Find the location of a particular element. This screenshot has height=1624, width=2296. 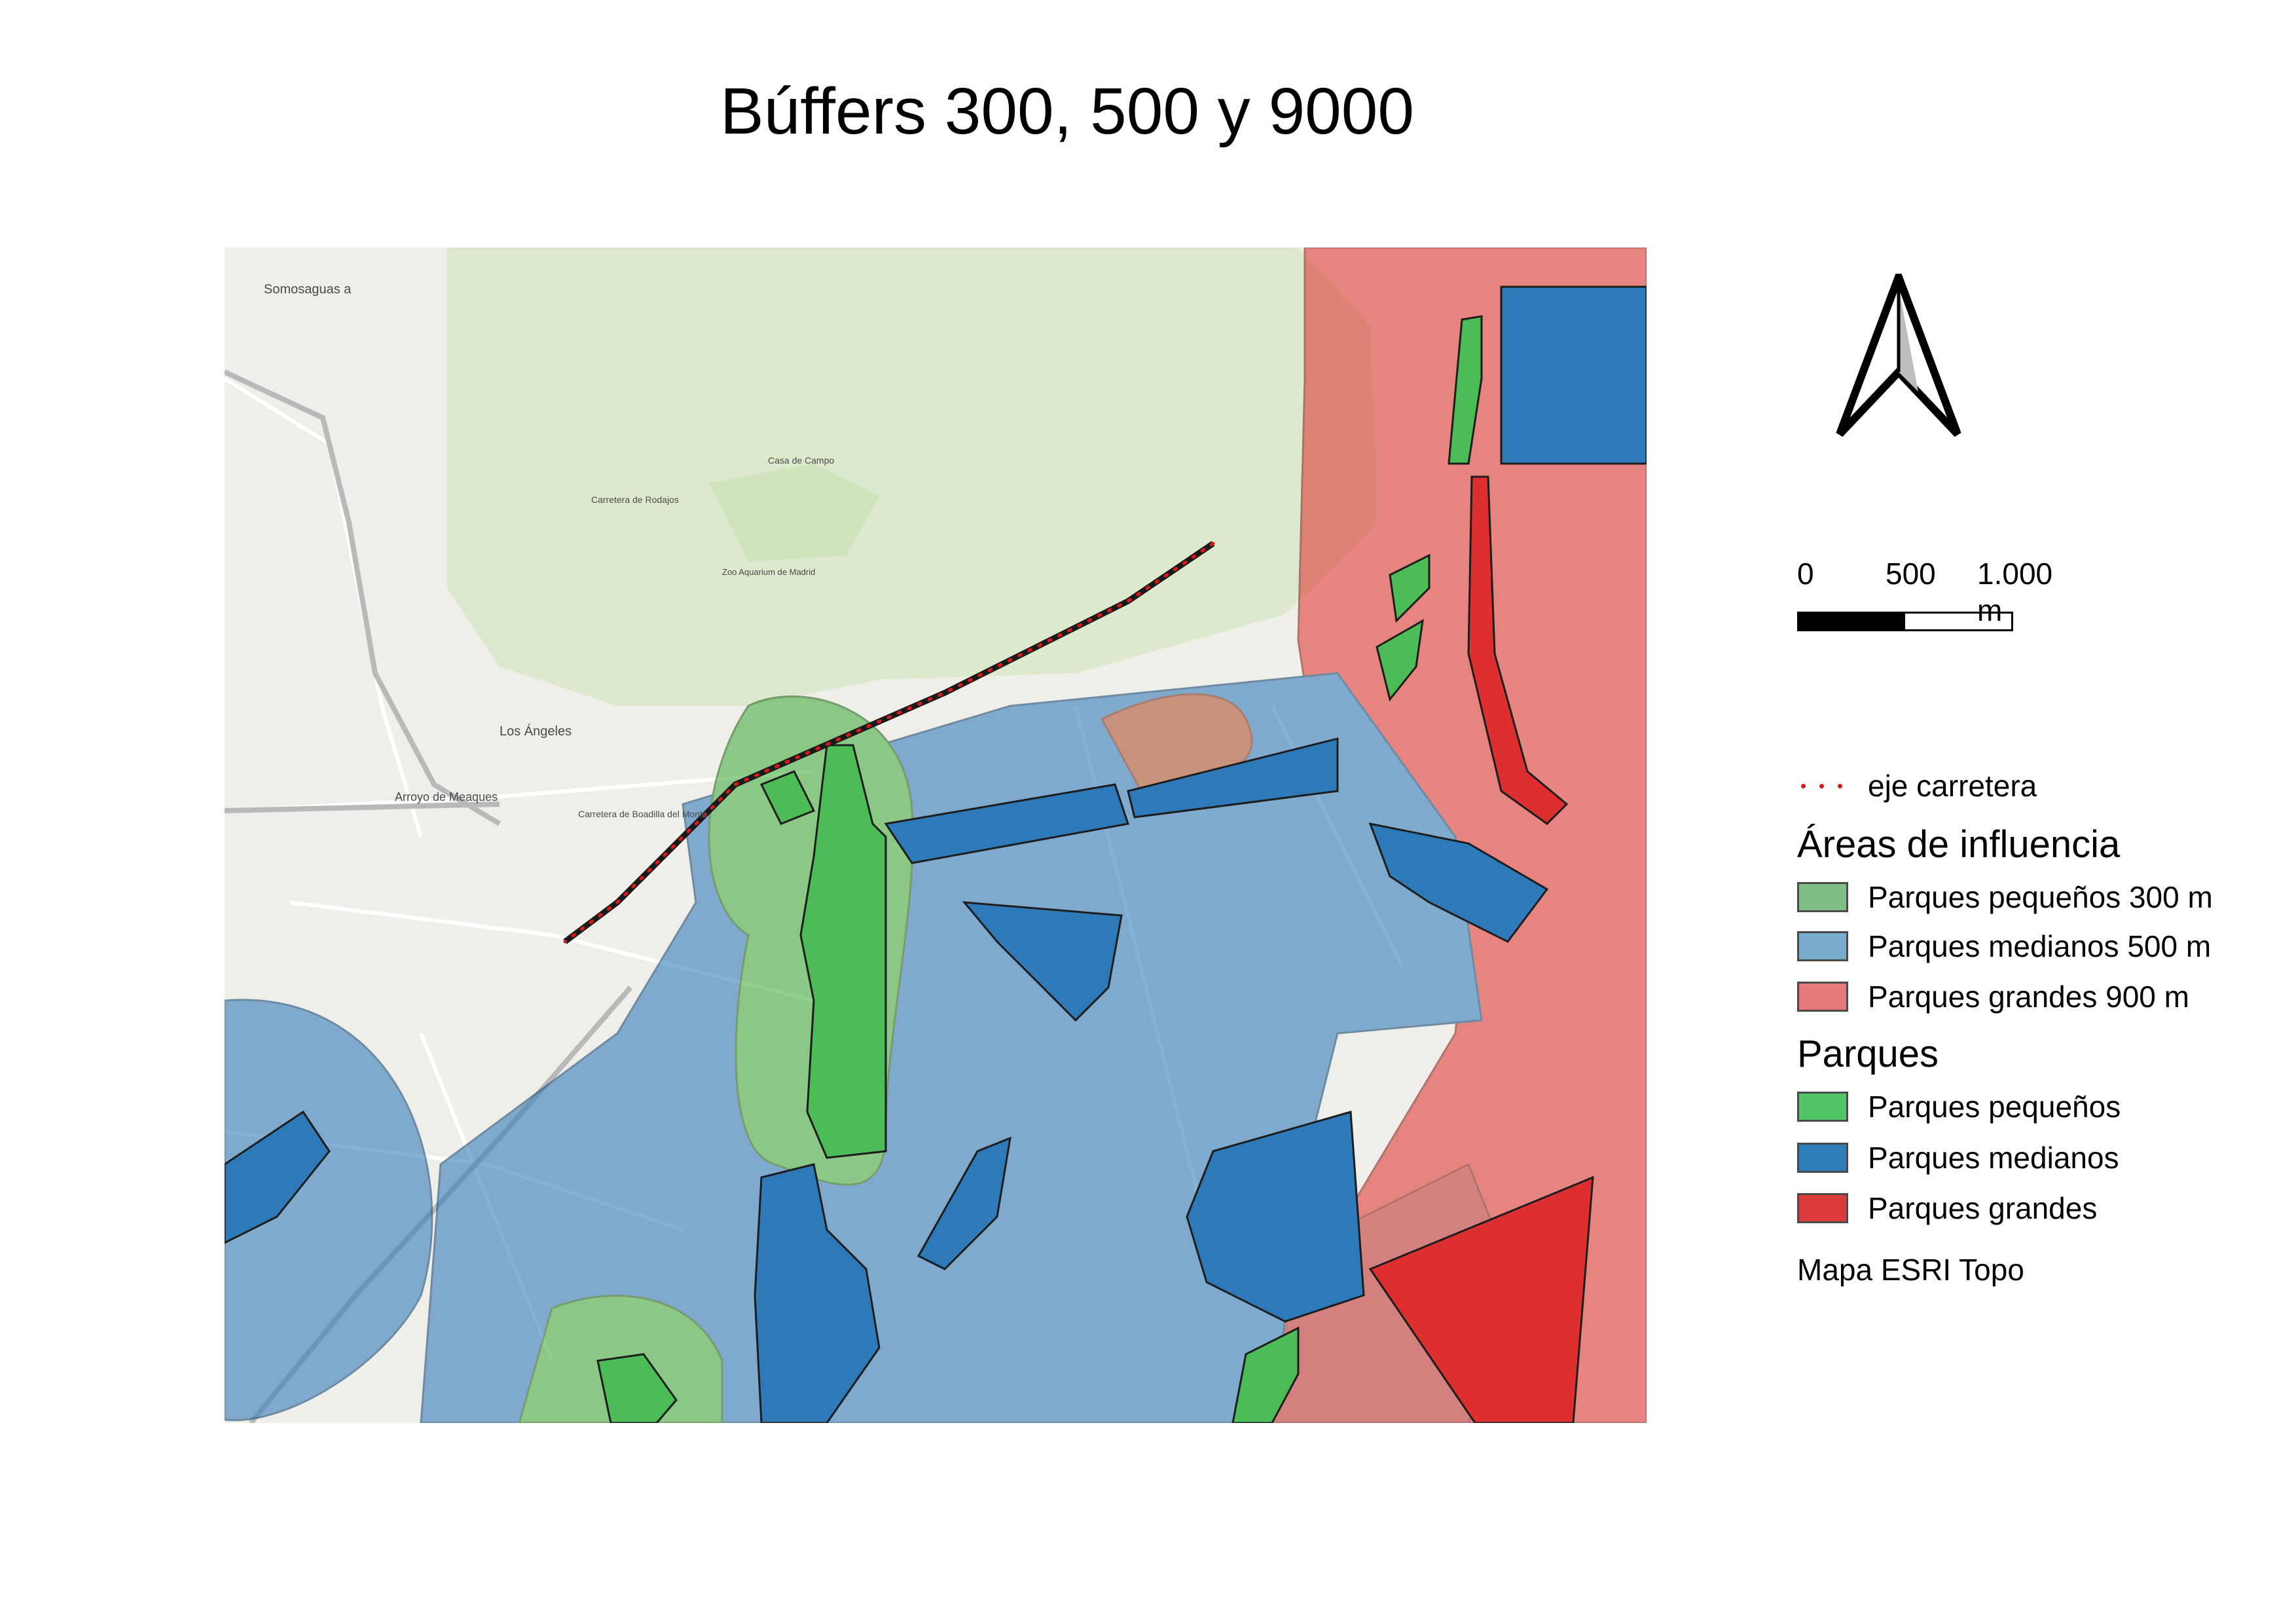

road-axis is located at coordinates (889, 742).